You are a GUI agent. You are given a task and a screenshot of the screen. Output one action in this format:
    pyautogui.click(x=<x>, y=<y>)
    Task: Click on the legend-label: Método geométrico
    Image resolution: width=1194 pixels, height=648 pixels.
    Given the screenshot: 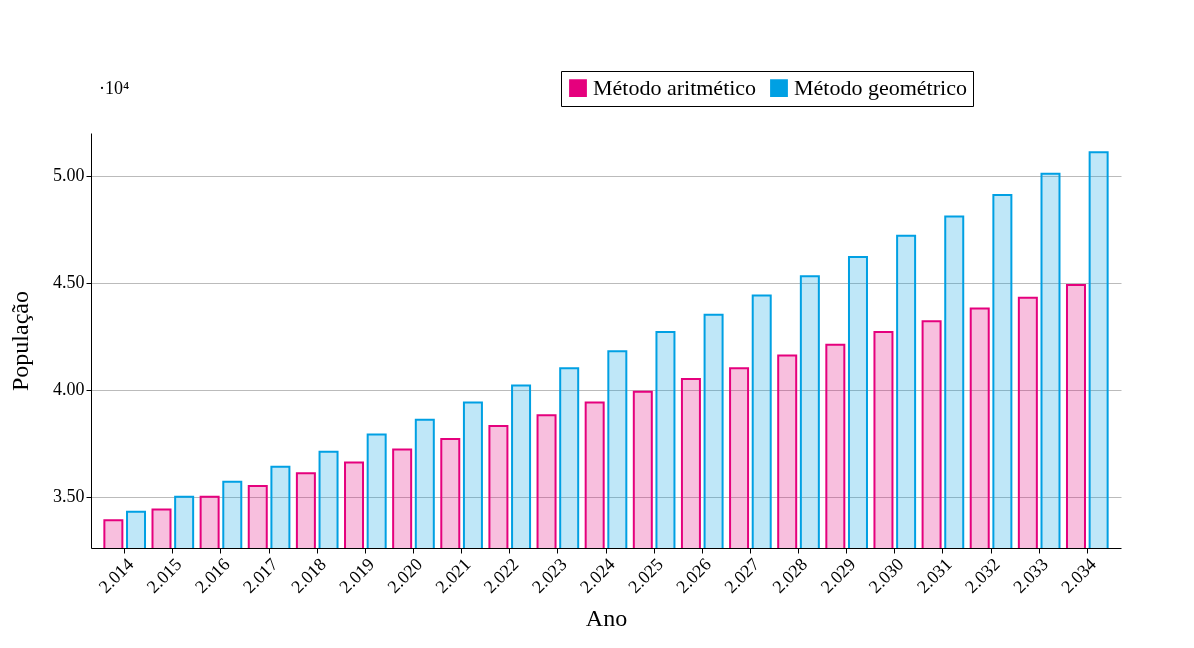 What is the action you would take?
    pyautogui.click(x=880, y=88)
    